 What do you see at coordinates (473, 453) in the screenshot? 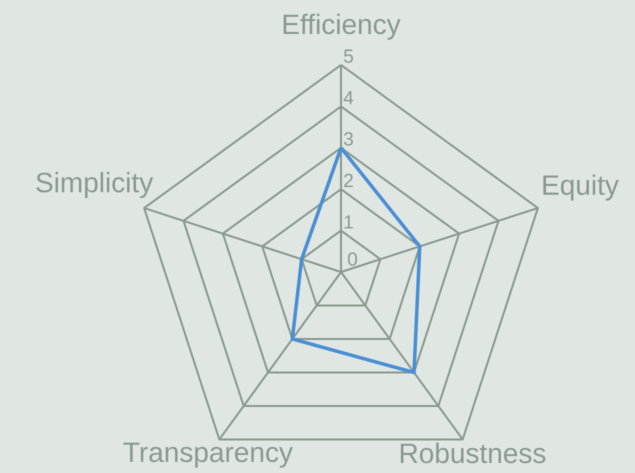
I see `spoke-label: Robustness` at bounding box center [473, 453].